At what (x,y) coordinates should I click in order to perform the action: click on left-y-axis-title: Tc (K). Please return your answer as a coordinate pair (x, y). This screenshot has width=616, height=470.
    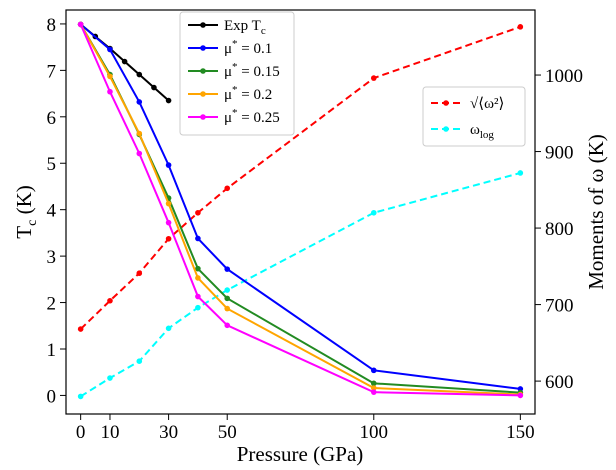
    Looking at the image, I should click on (26, 211).